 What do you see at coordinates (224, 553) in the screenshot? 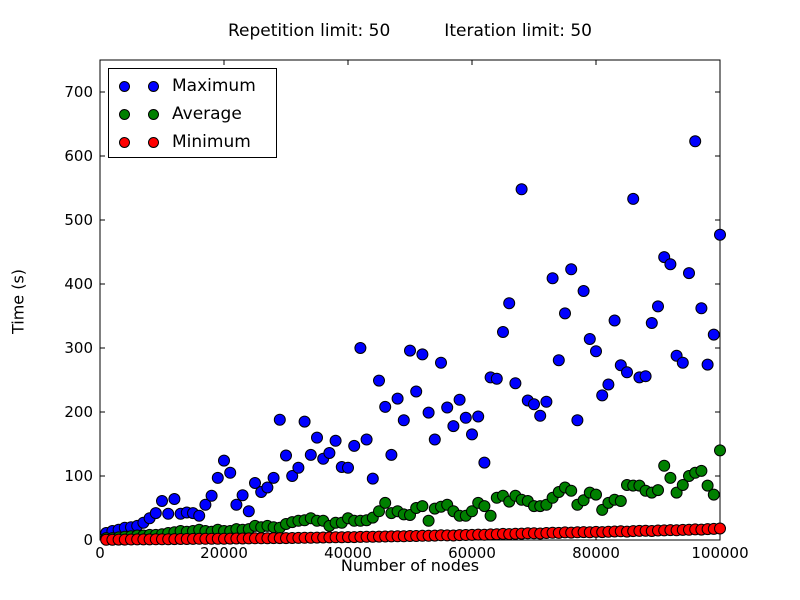
I see `x-tick-label: 20000` at bounding box center [224, 553].